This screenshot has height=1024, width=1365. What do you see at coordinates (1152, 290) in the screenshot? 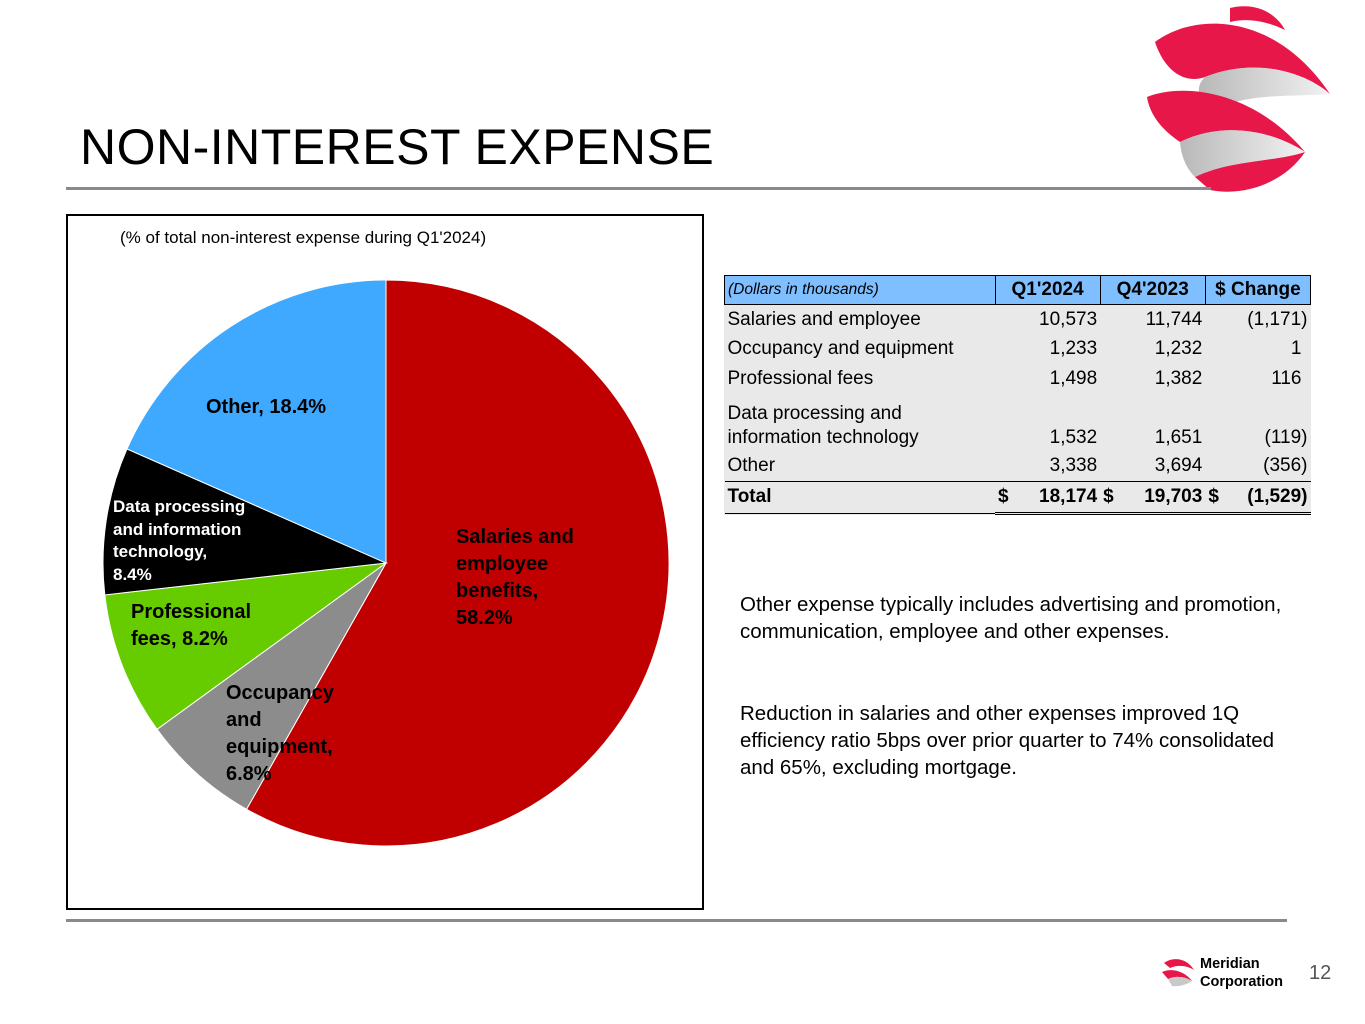
I see `col-header-q4-2023: Q4'2023` at bounding box center [1152, 290].